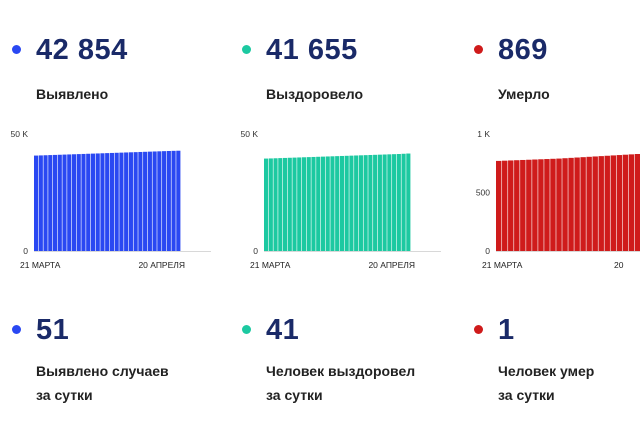 This screenshot has width=640, height=427. What do you see at coordinates (478, 329) in the screenshot?
I see `deaths-daily-dot-icon` at bounding box center [478, 329].